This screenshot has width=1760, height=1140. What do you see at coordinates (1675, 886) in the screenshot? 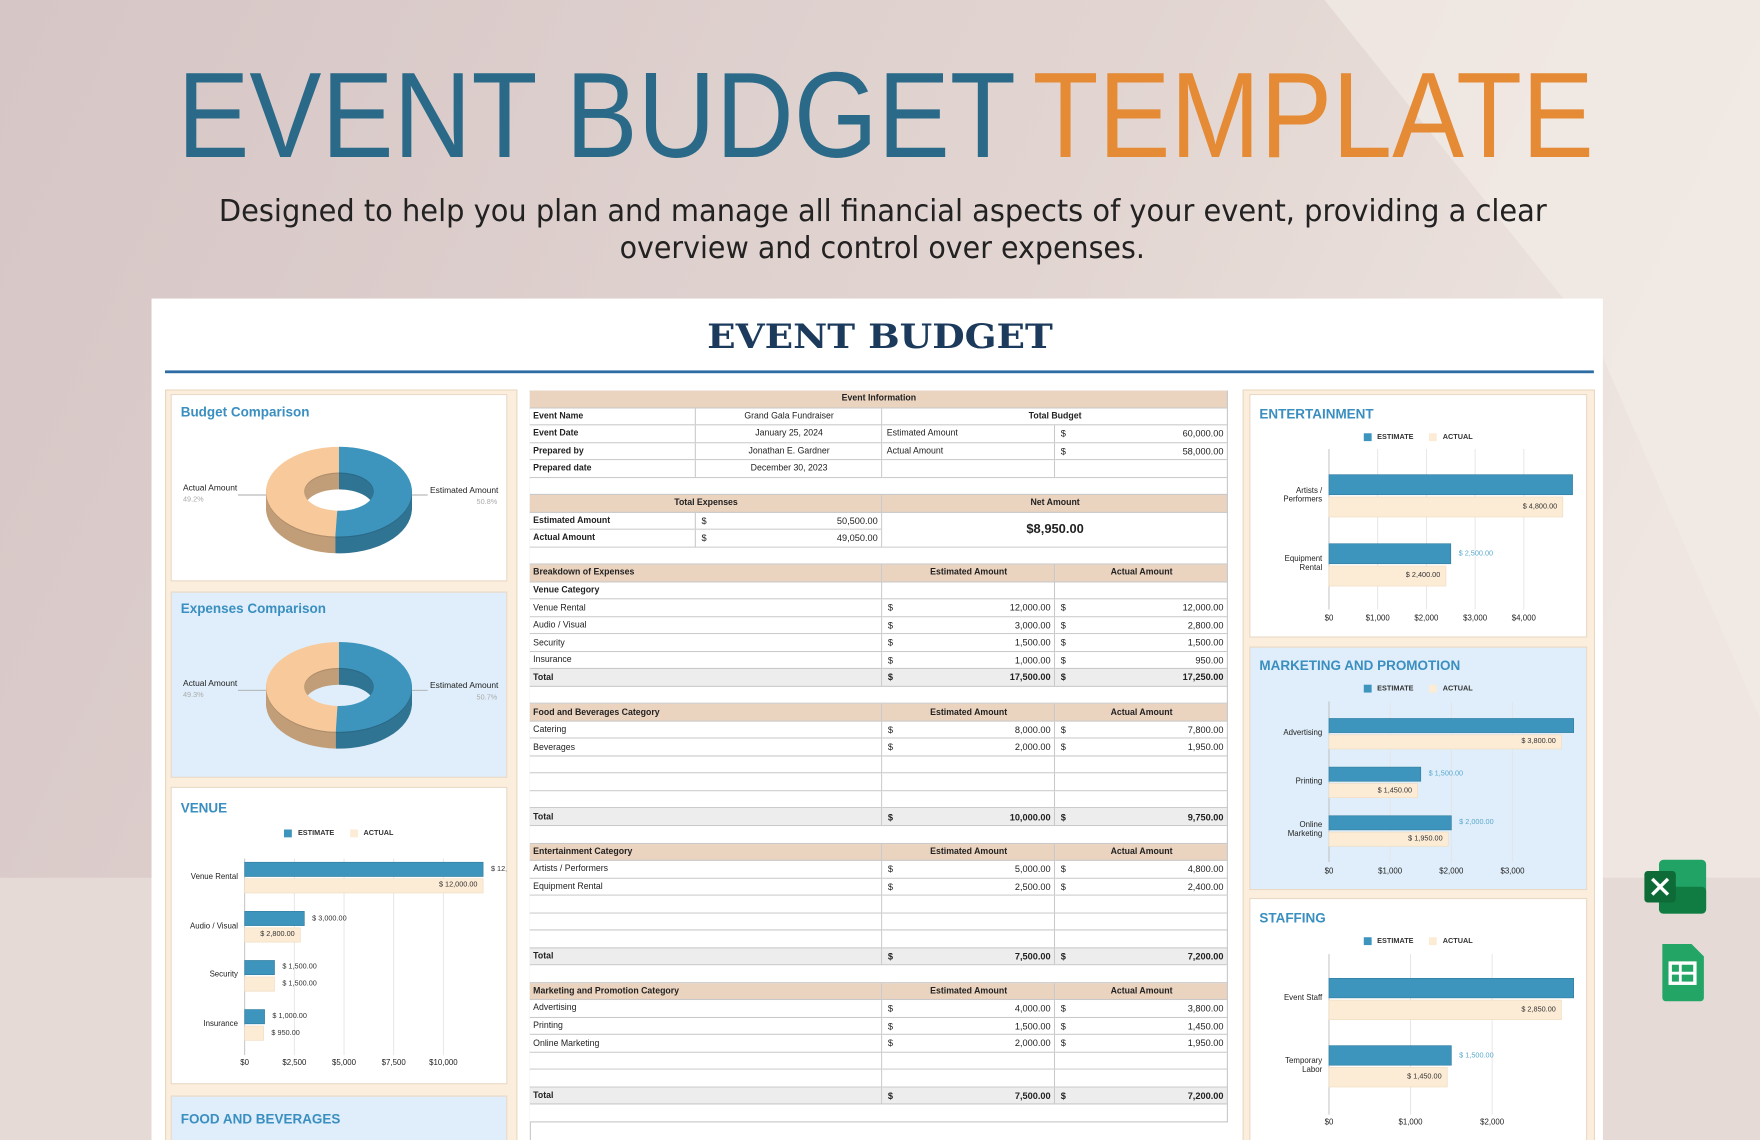
I see `excel-icon` at bounding box center [1675, 886].